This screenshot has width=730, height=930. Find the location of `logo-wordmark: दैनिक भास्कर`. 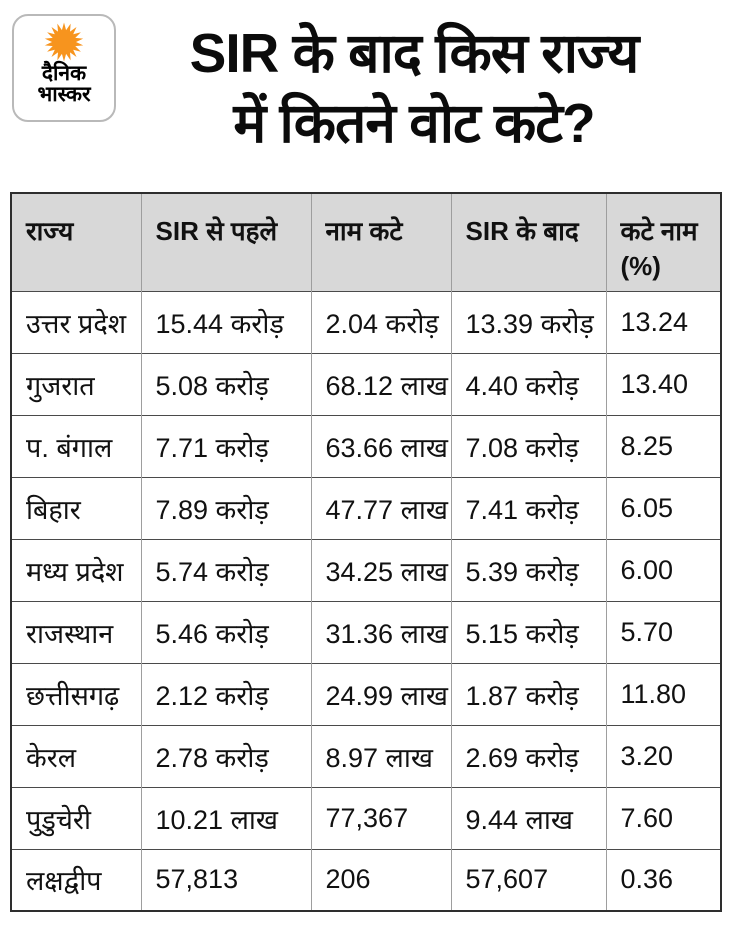

logo-wordmark: दैनिक भास्कर is located at coordinates (63, 84).